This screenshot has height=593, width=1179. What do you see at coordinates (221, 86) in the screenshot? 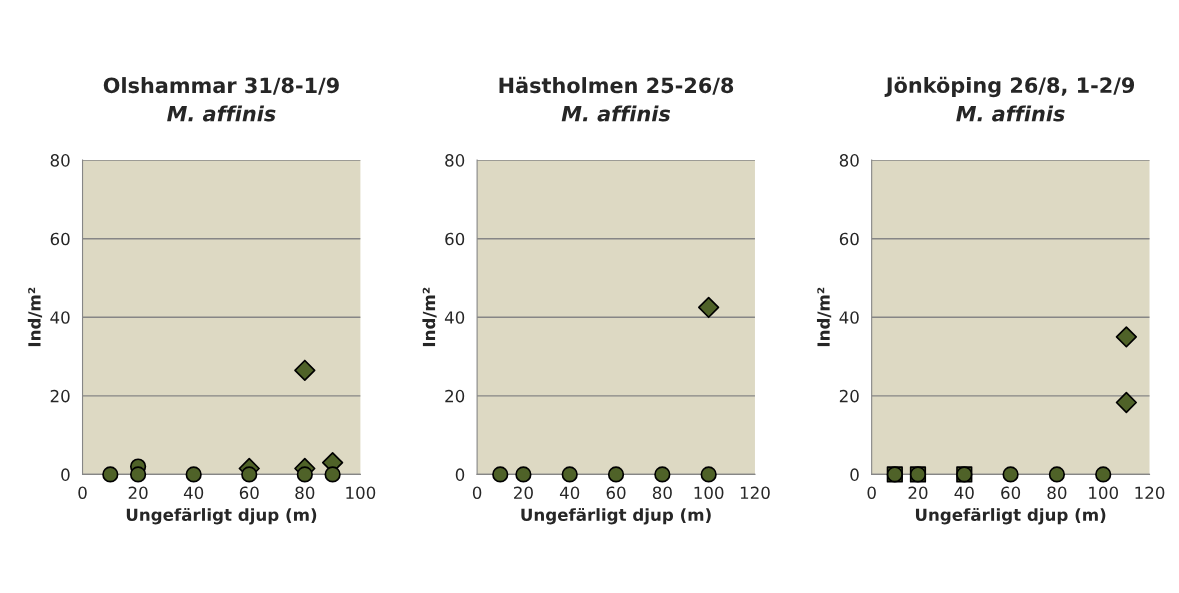
I see `chart-title: Olshammar 31/8-1/9` at bounding box center [221, 86].